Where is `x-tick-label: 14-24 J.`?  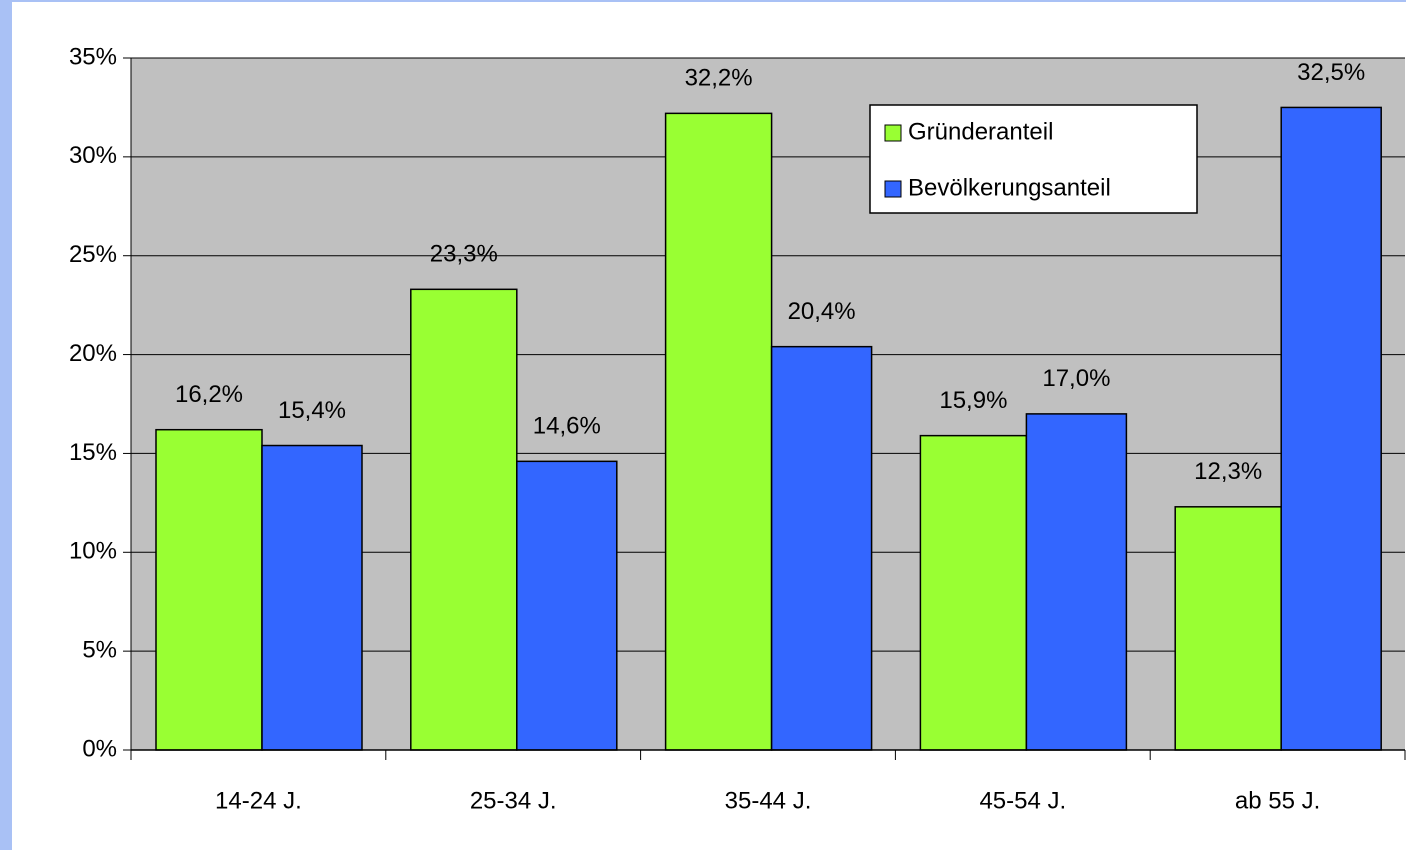 x-tick-label: 14-24 J. is located at coordinates (258, 800).